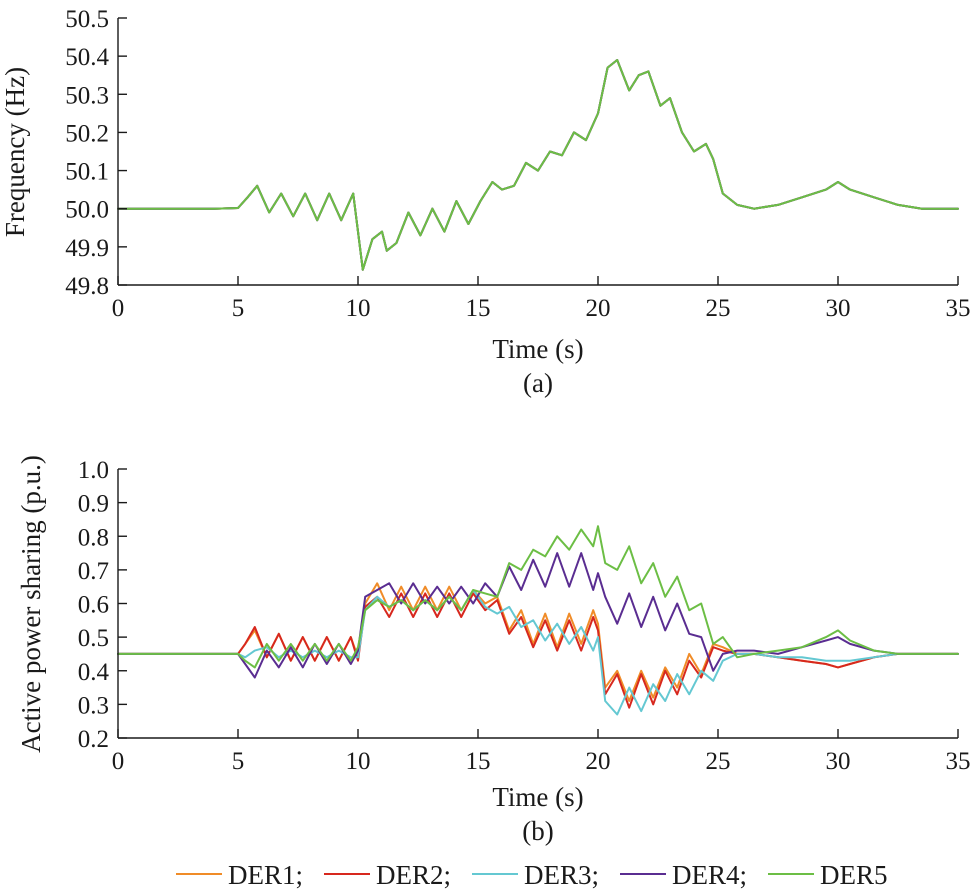 This screenshot has height=896, width=976. Describe the element at coordinates (93, 605) in the screenshot. I see `power-y-tick-label: 0.6` at that location.